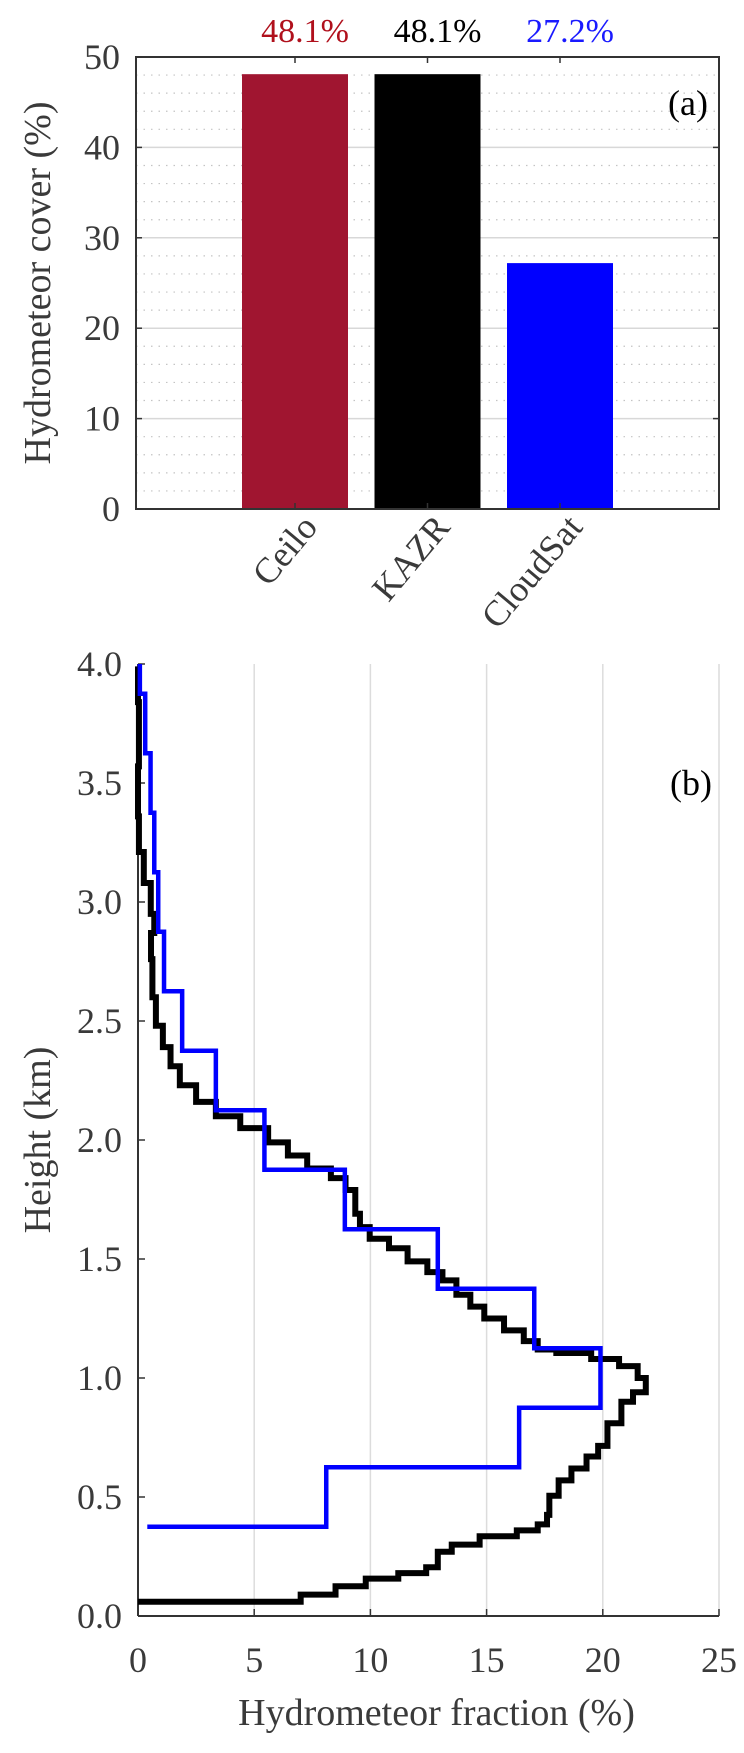  Describe the element at coordinates (719, 1660) in the screenshot. I see `x-tick-label: 25` at that location.